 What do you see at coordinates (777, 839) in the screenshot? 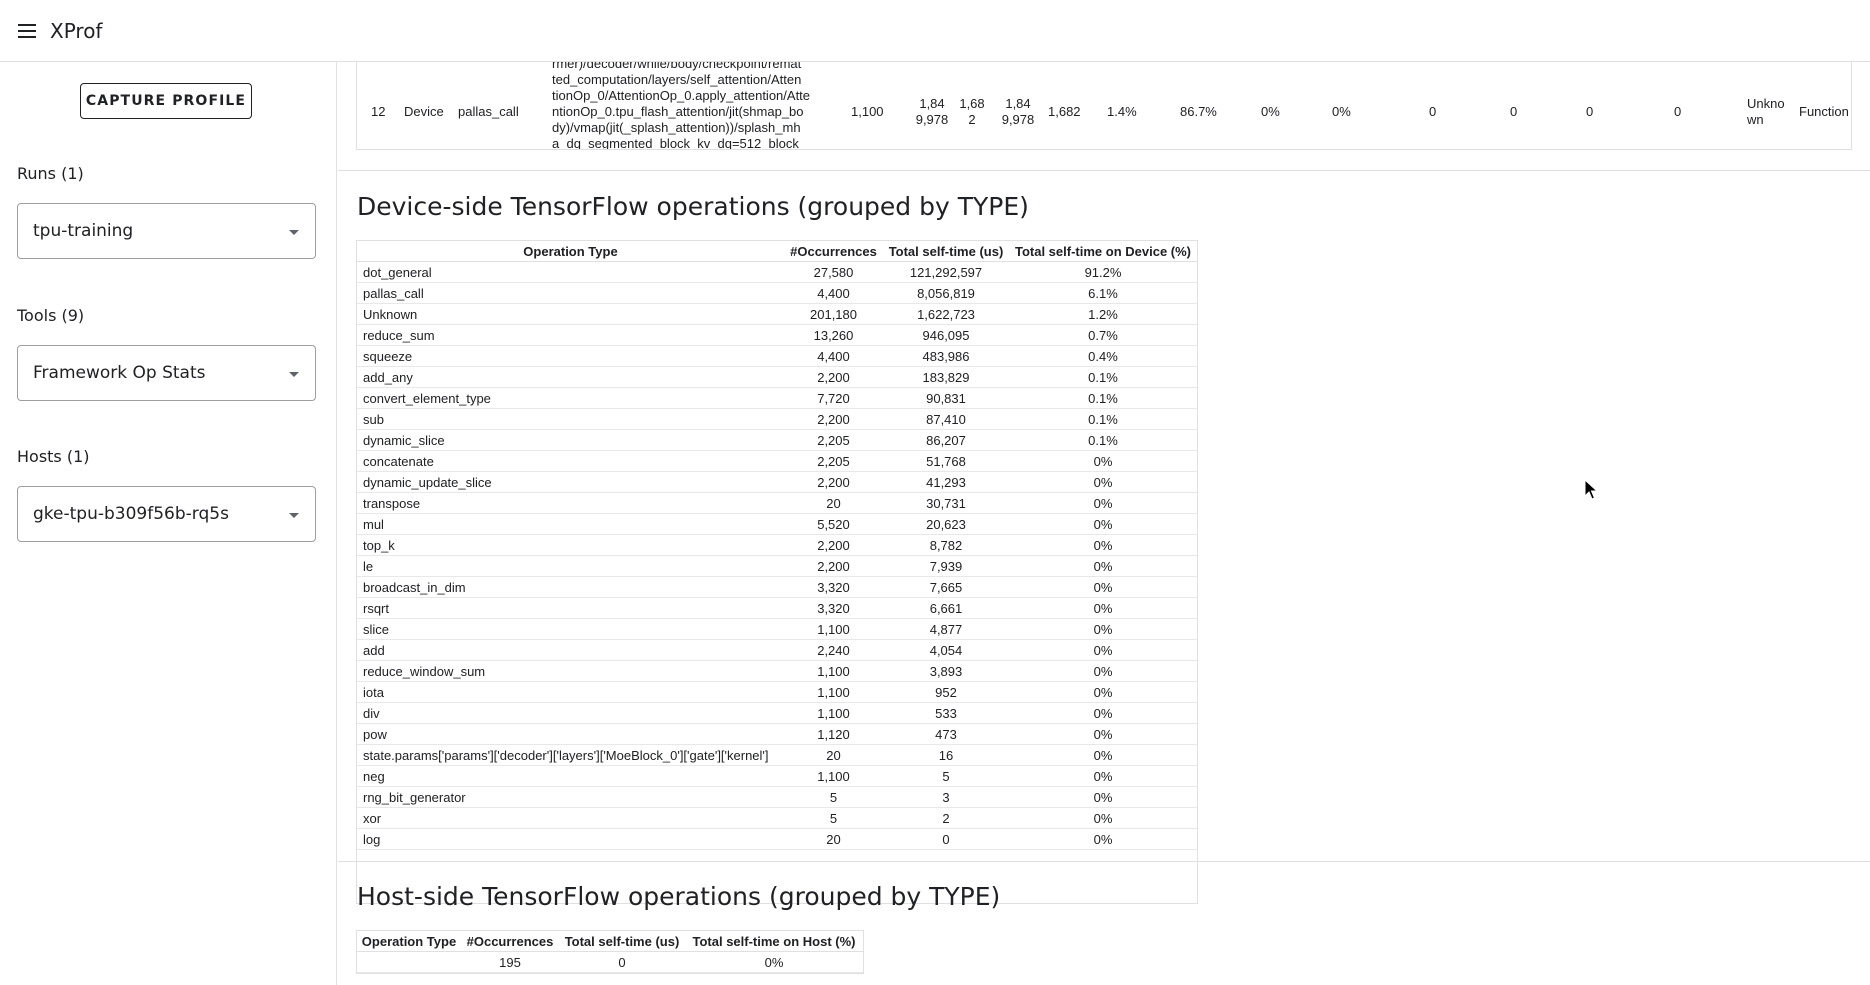
I see `table-row: log 20 0 0%` at bounding box center [777, 839].